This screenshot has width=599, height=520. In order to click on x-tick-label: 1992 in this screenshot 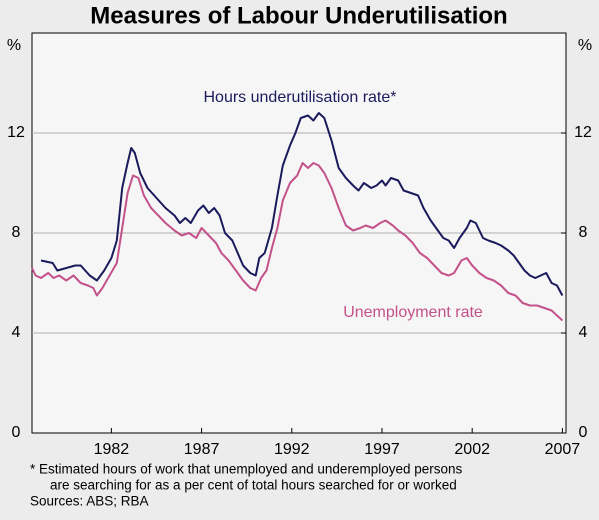, I will do `click(292, 449)`.